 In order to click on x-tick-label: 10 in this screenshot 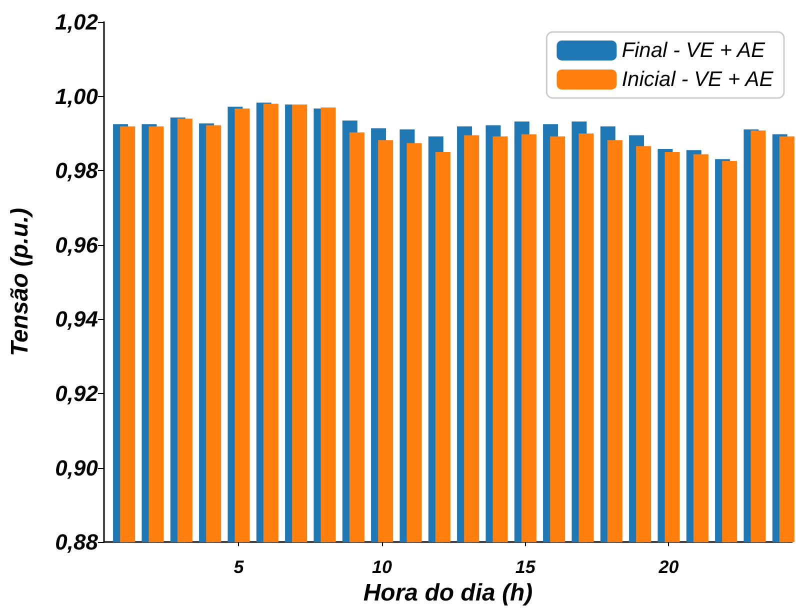, I will do `click(382, 567)`.